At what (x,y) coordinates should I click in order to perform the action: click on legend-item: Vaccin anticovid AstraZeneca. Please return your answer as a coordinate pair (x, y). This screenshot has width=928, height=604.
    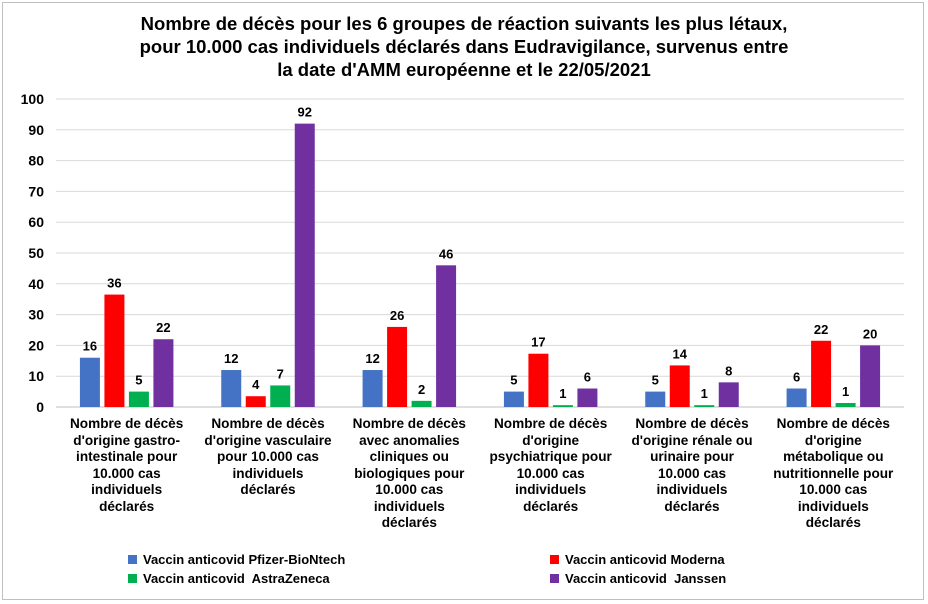
    Looking at the image, I should click on (229, 578).